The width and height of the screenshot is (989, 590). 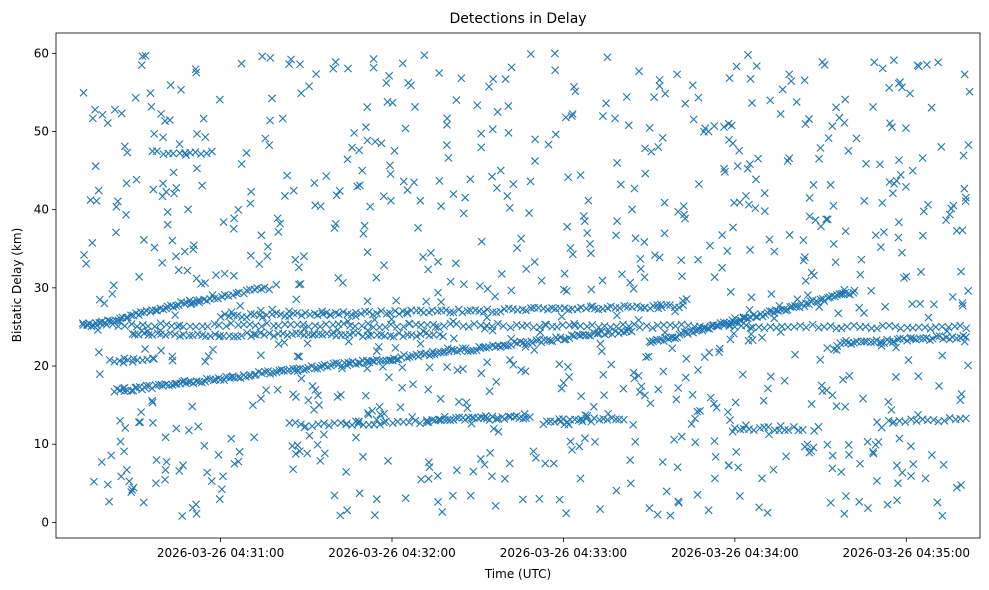 I want to click on data-point-band-13-mid, so click(x=504, y=419).